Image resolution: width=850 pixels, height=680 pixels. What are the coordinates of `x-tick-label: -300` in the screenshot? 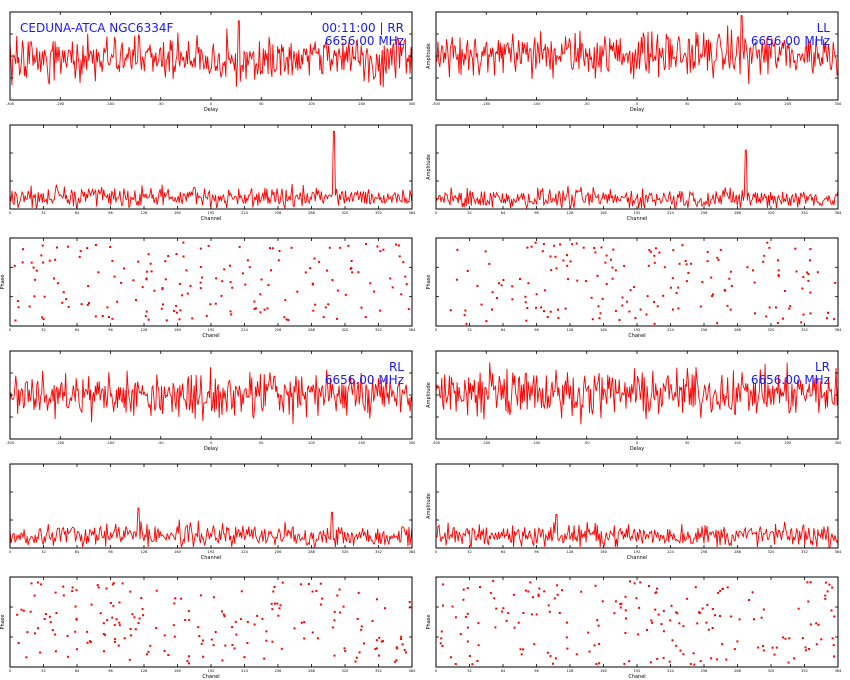 It's located at (436, 104).